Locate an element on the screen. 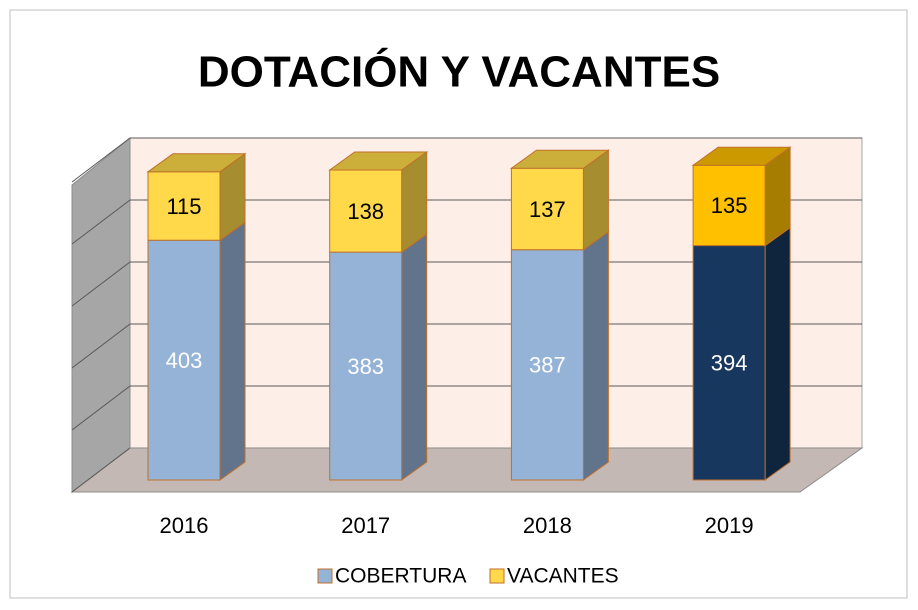 The height and width of the screenshot is (610, 918). data-label: 394 is located at coordinates (729, 363).